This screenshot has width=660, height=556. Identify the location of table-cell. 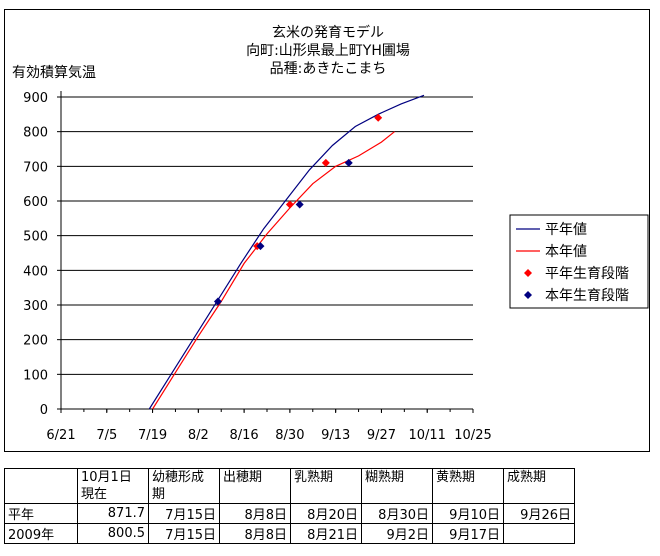
(539, 533).